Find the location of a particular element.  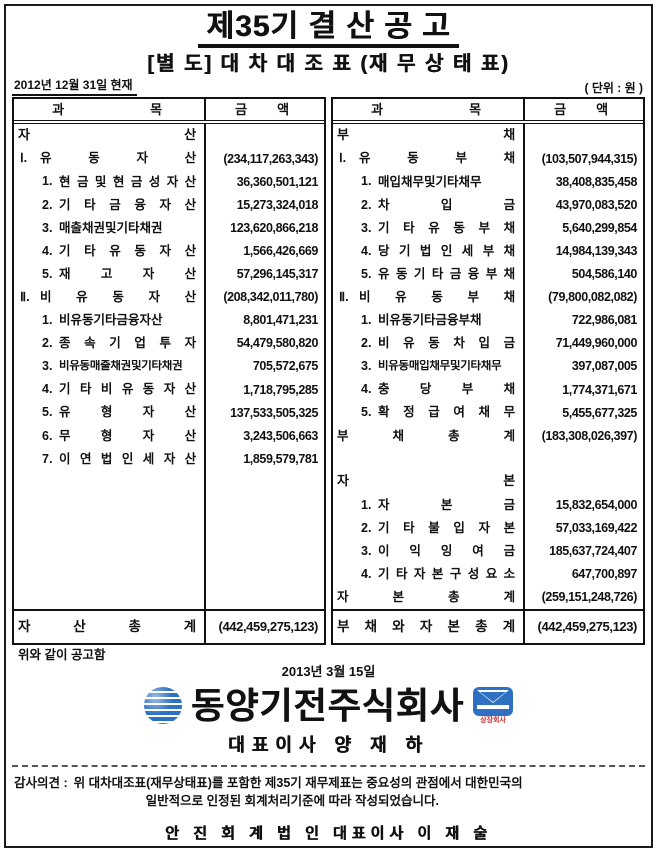

account-cell: 5. 유 형 자 산 is located at coordinates (110, 413).